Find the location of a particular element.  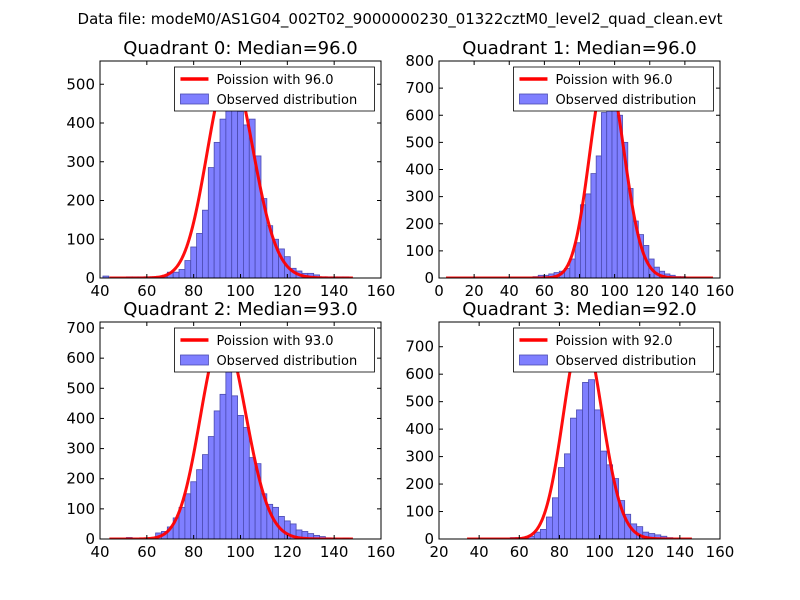

legend-line-label: Poission with 93.0 is located at coordinates (274, 341).